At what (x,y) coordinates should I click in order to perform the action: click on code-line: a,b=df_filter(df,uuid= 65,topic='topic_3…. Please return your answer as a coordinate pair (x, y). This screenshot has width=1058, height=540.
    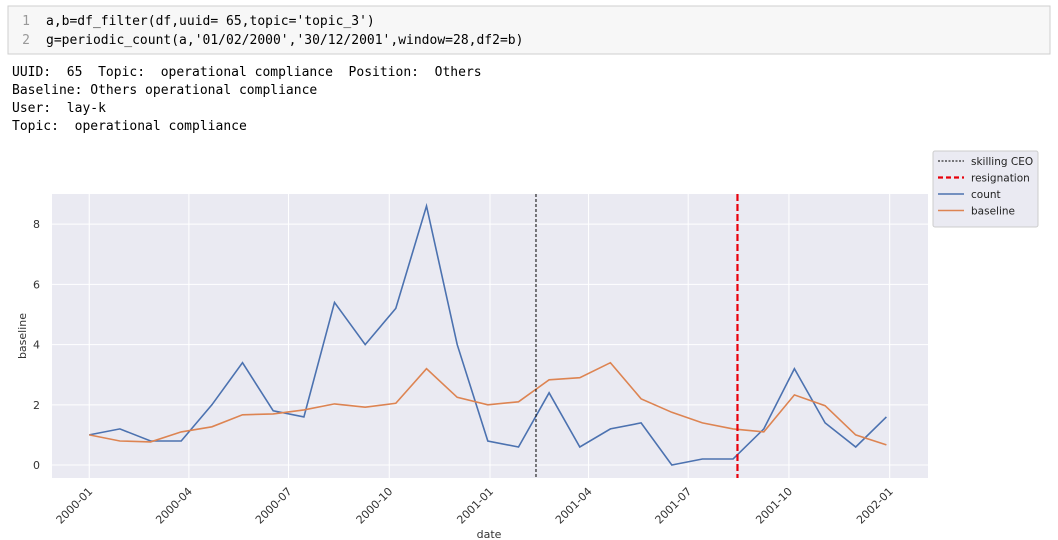
    Looking at the image, I should click on (210, 21).